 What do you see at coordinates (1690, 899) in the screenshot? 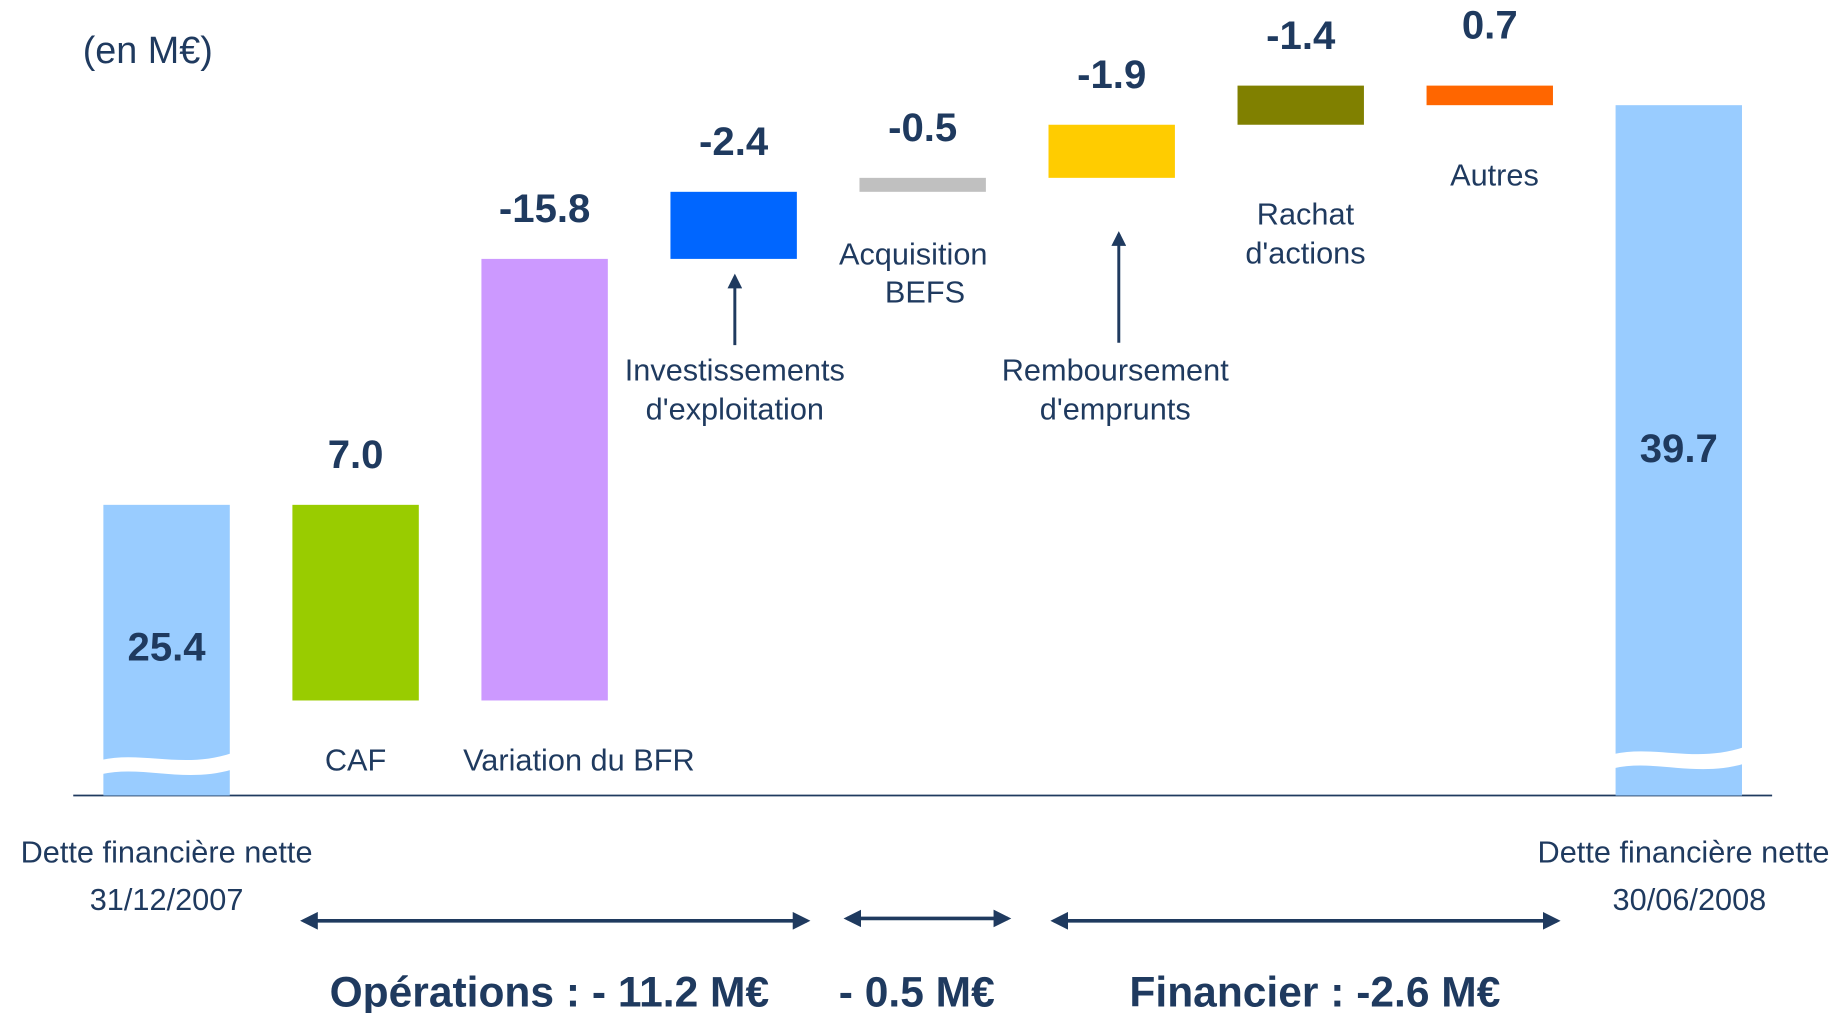
I see `category-label: 30/06/2008` at bounding box center [1690, 899].